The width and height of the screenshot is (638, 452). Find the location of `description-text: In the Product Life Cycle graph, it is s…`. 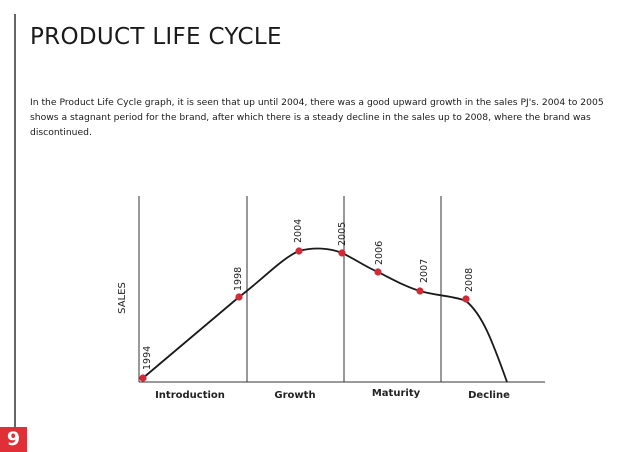

description-text: In the Product Life Cycle graph, it is s… is located at coordinates (317, 117).